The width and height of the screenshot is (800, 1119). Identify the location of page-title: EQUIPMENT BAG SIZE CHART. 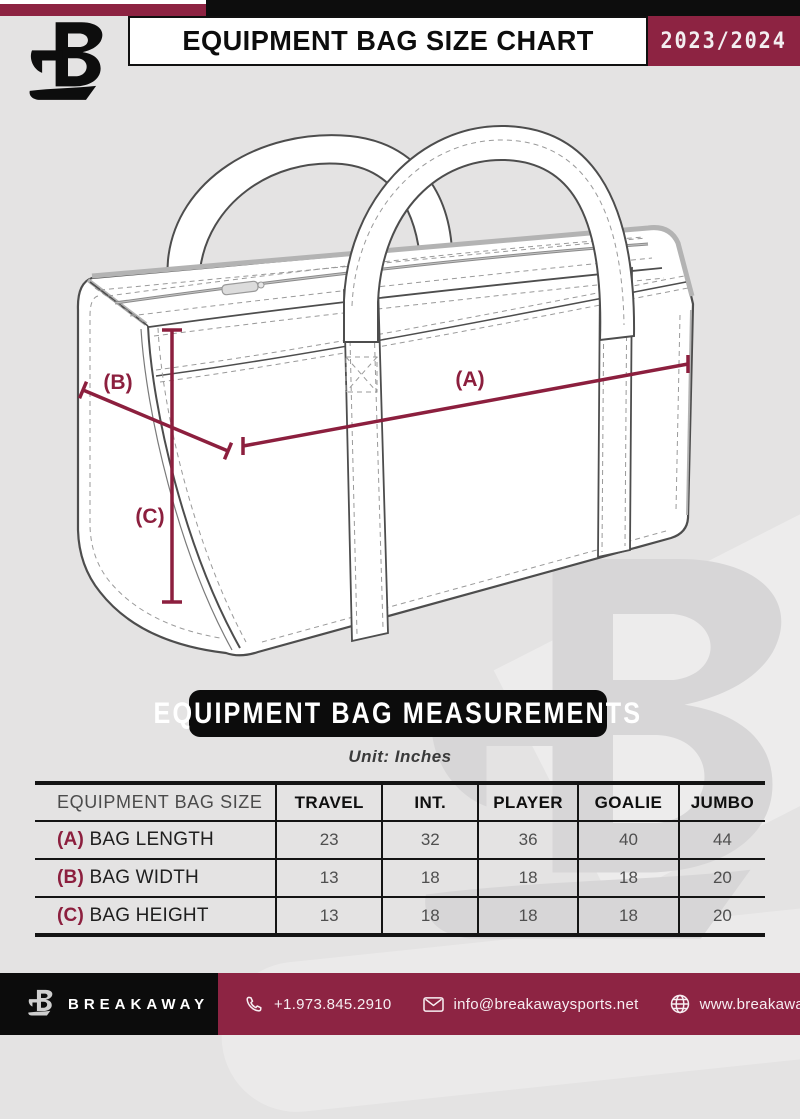
(388, 40).